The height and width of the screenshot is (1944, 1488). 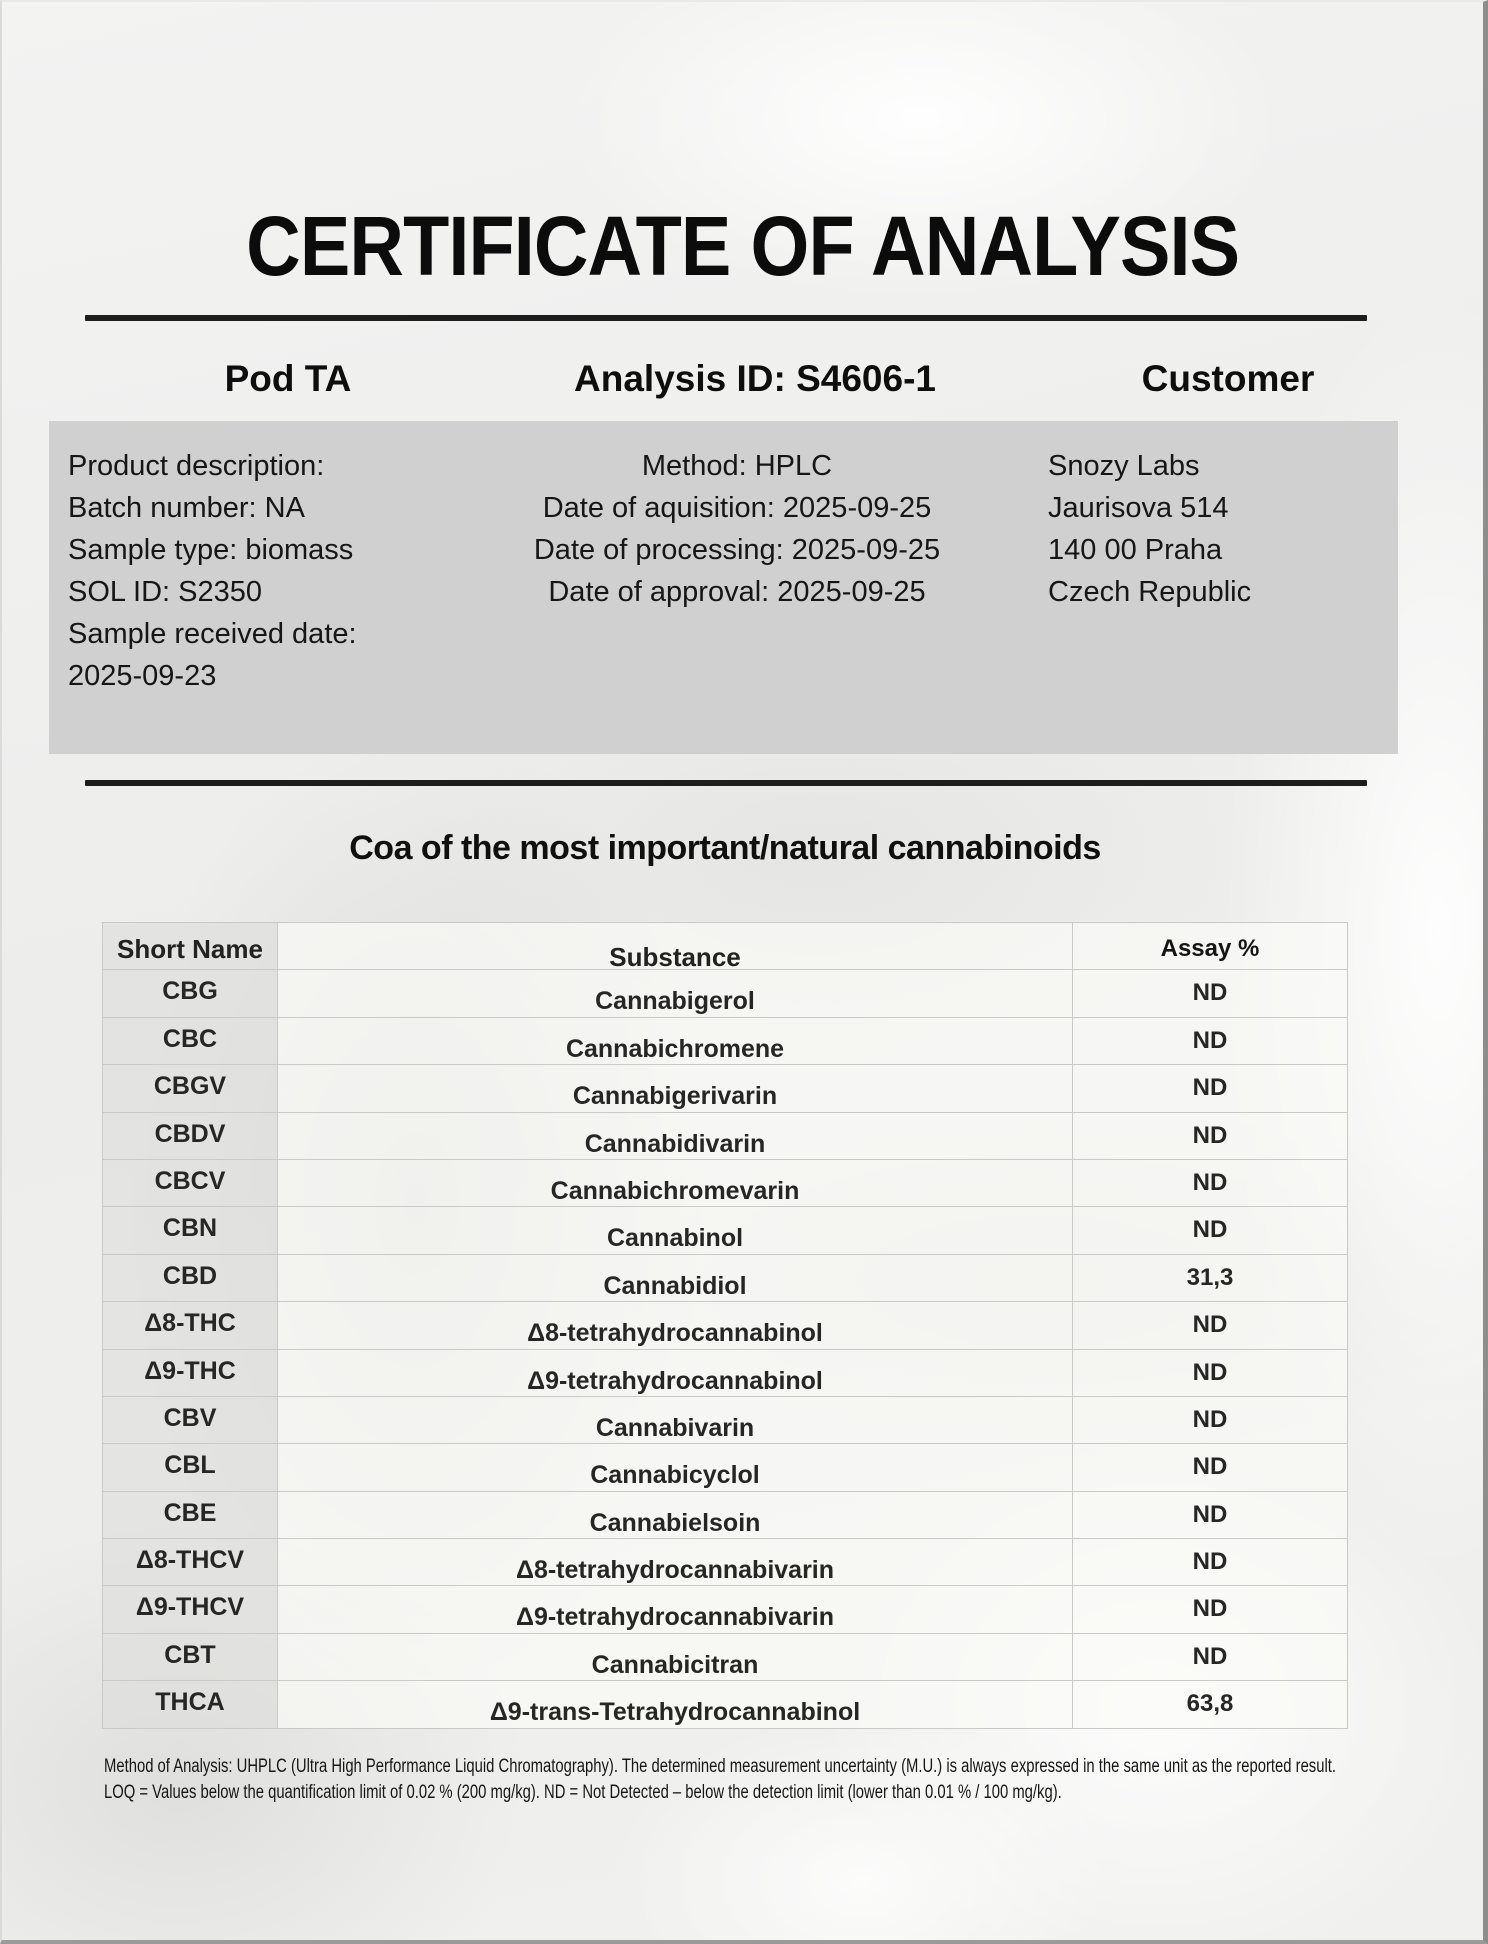 What do you see at coordinates (190, 1657) in the screenshot?
I see `cell-short: CBT` at bounding box center [190, 1657].